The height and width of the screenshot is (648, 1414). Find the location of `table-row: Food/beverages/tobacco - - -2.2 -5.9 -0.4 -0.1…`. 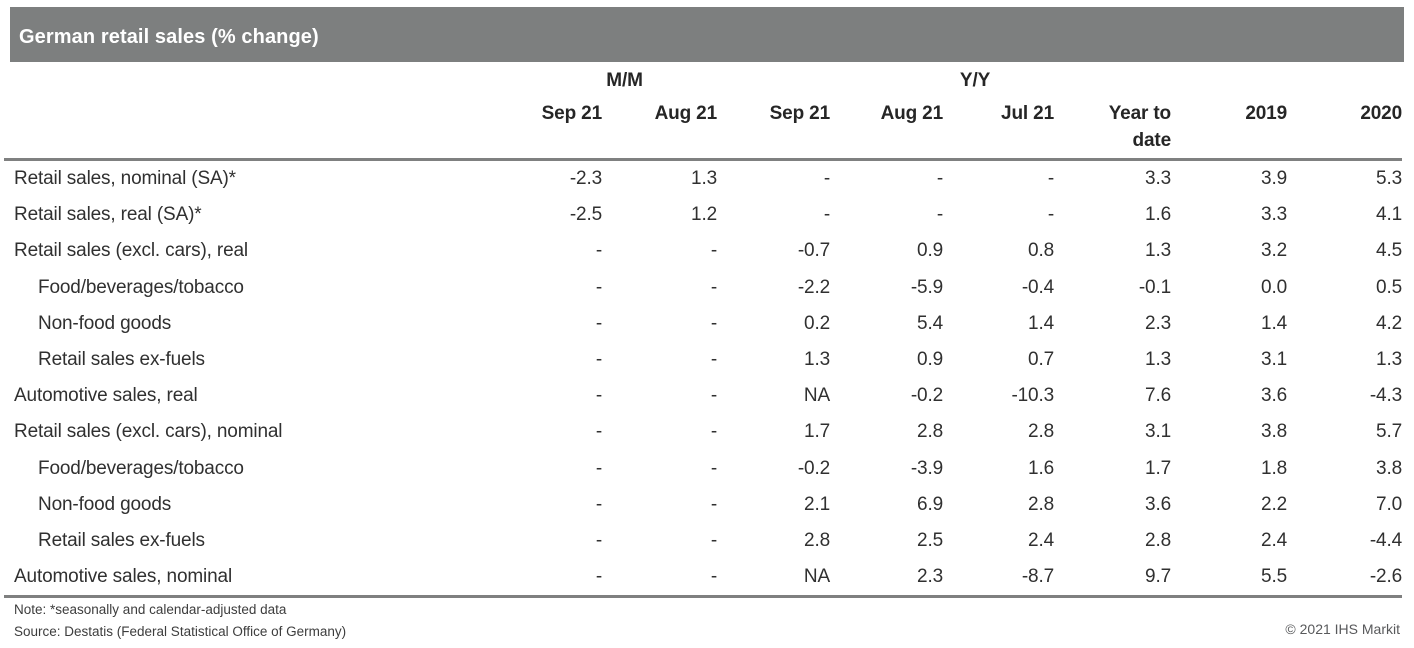

table-row: Food/beverages/tobacco - - -2.2 -5.9 -0.4 -0.1… is located at coordinates (703, 288).